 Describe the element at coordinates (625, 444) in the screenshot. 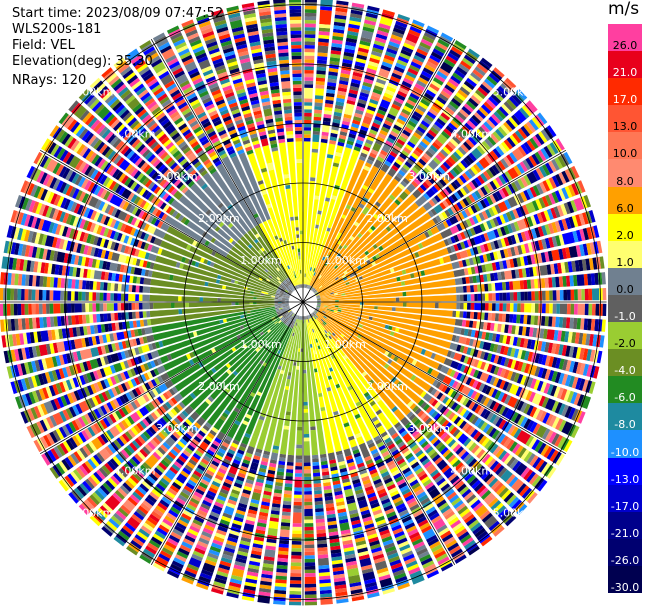

I see `colorbar-segment: -10.0` at that location.